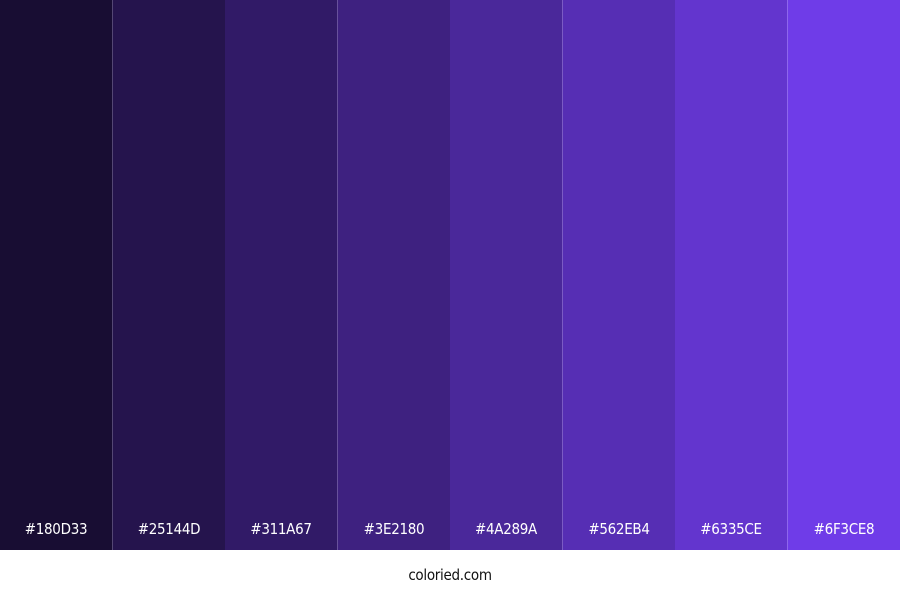  Describe the element at coordinates (56, 529) in the screenshot. I see `swatch-hex-label: #180D33` at that location.